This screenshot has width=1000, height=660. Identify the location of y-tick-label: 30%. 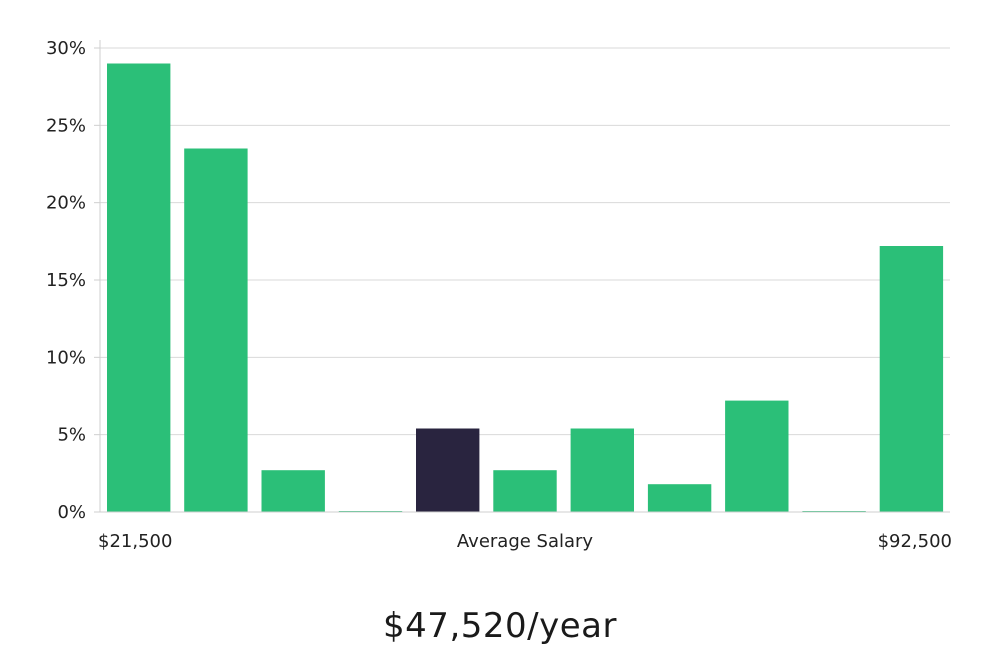
(66, 48).